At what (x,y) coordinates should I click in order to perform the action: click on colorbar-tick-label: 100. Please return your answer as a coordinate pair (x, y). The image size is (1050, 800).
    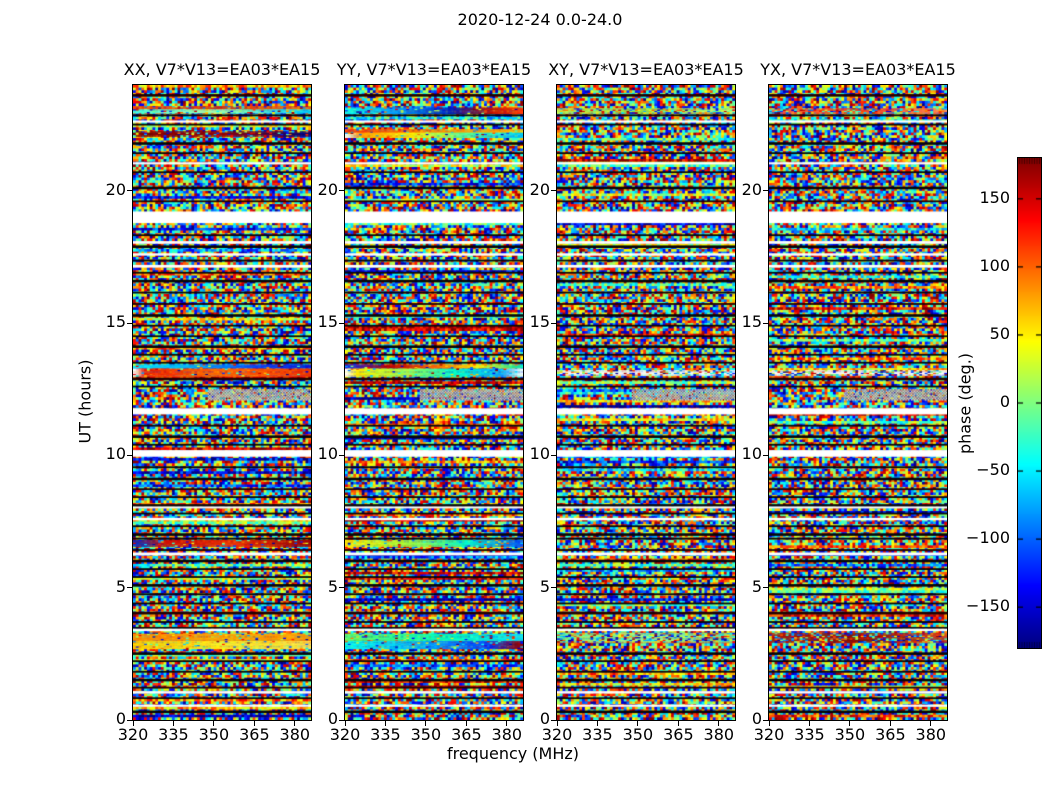
    Looking at the image, I should click on (994, 265).